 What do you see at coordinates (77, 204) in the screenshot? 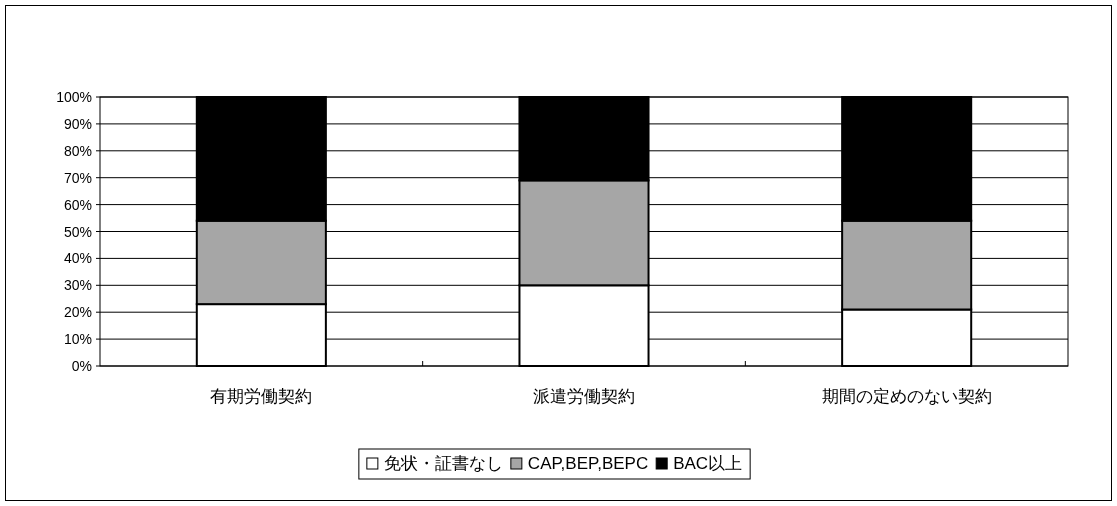
I see `y-tick-label: 60%` at bounding box center [77, 204].